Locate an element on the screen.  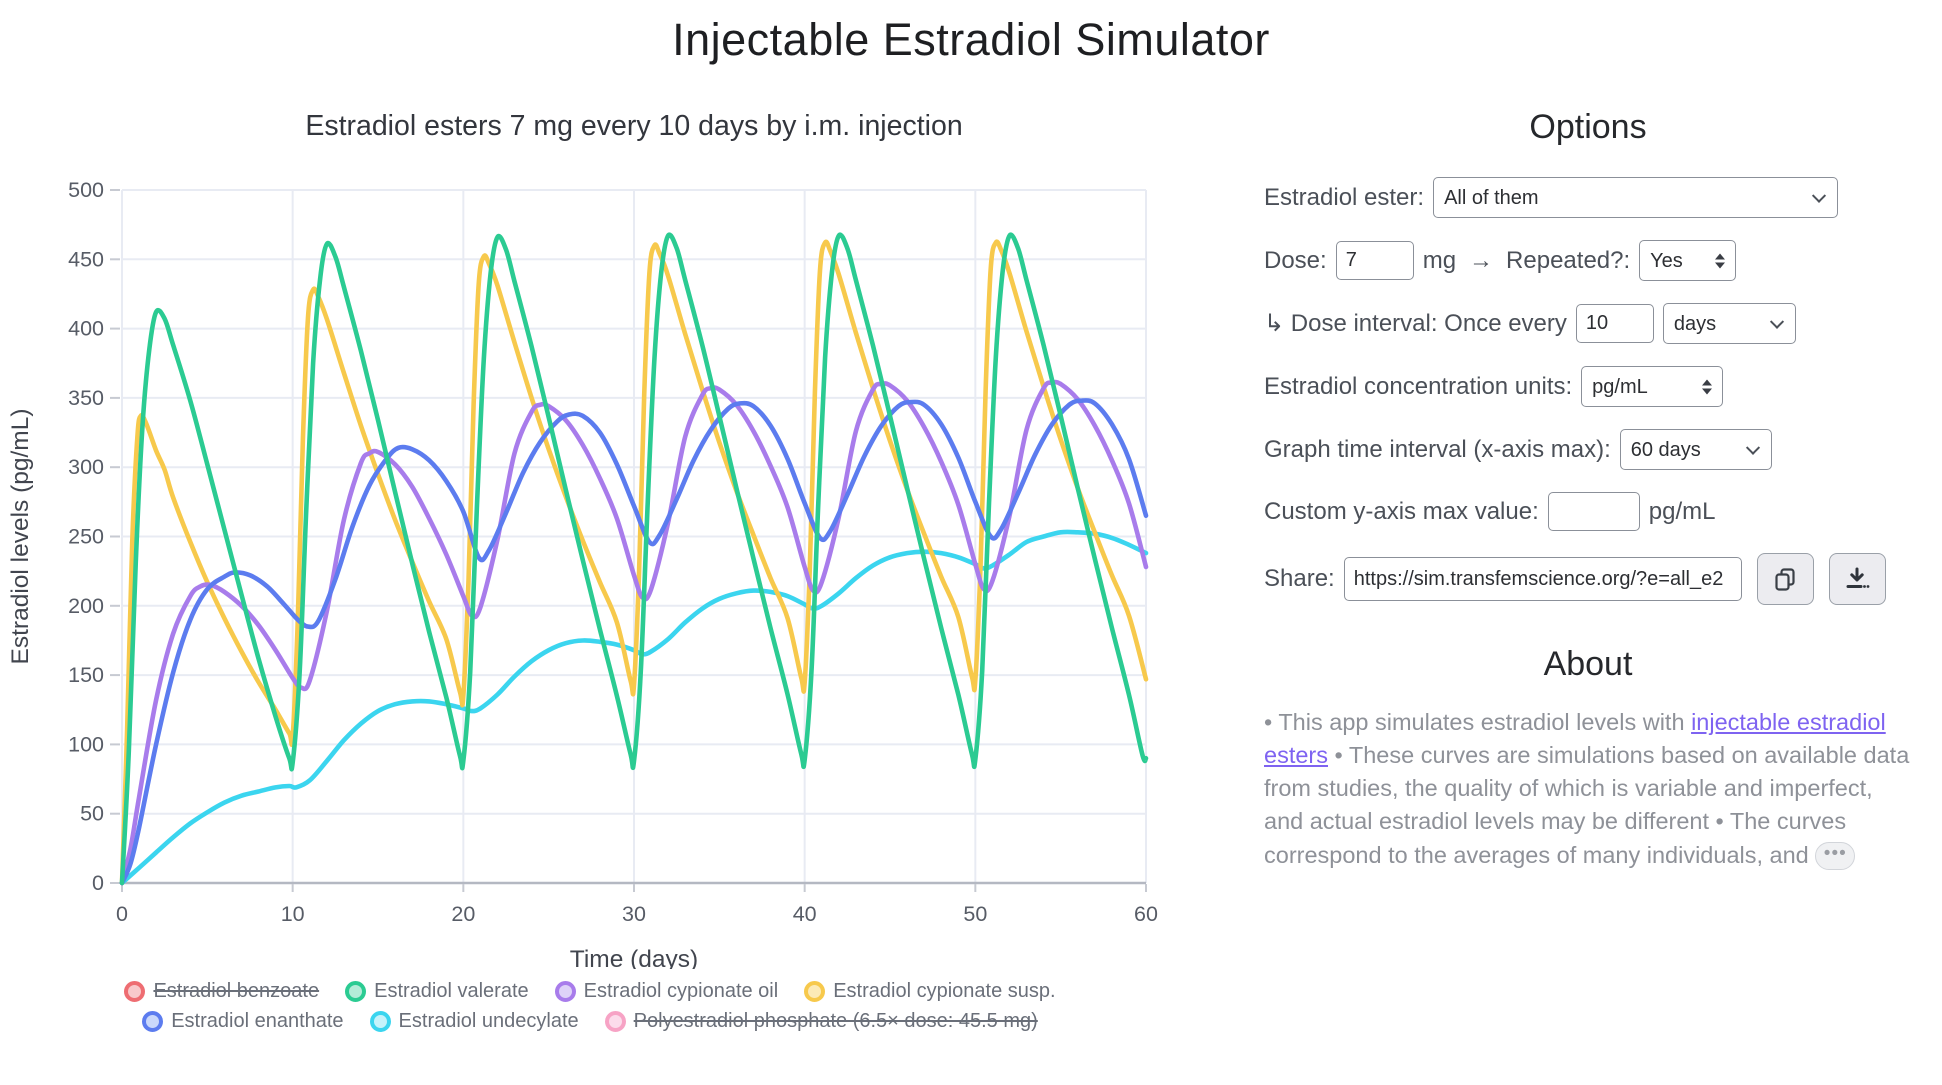
dose-unit: mg is located at coordinates (1439, 260).